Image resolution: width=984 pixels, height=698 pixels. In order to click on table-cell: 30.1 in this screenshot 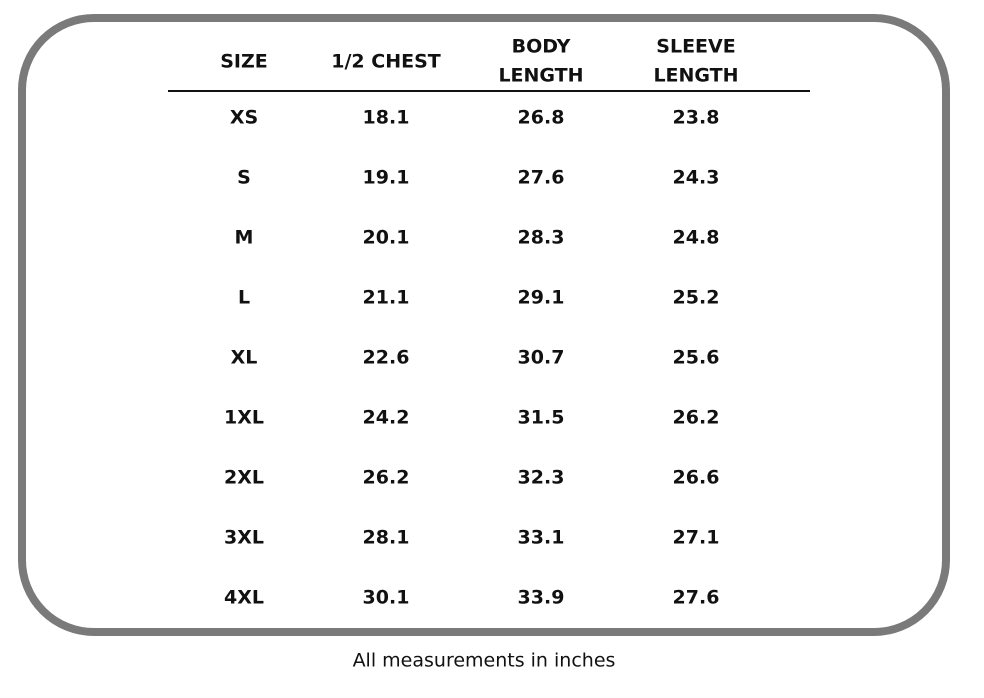, I will do `click(386, 598)`.